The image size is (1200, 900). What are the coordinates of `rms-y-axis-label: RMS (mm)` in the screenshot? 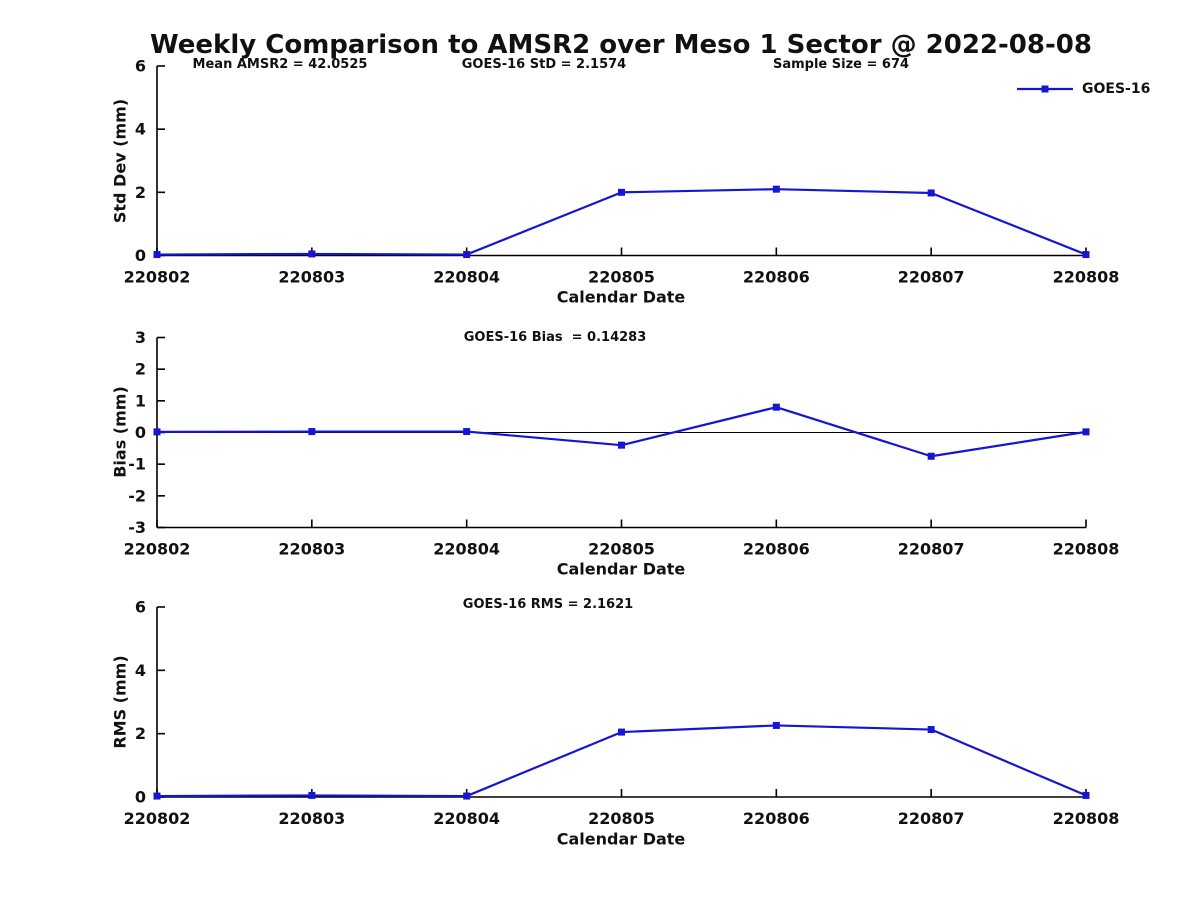 It's located at (120, 702).